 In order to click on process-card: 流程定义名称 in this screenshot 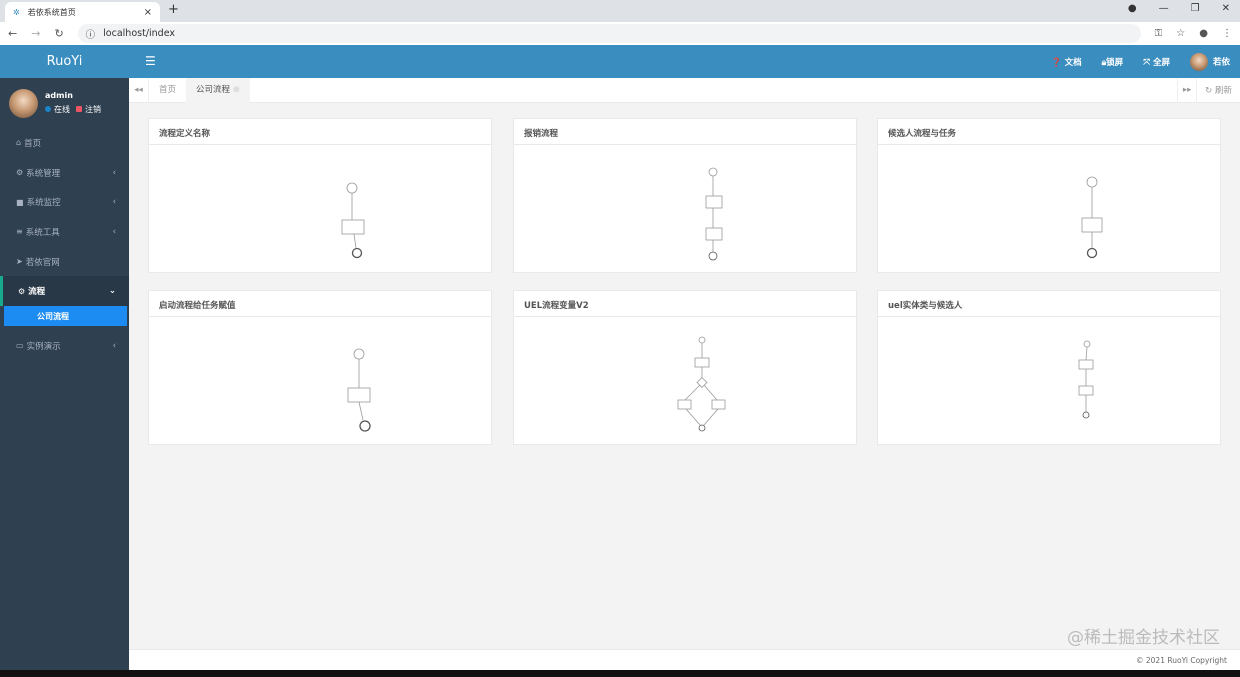, I will do `click(320, 195)`.